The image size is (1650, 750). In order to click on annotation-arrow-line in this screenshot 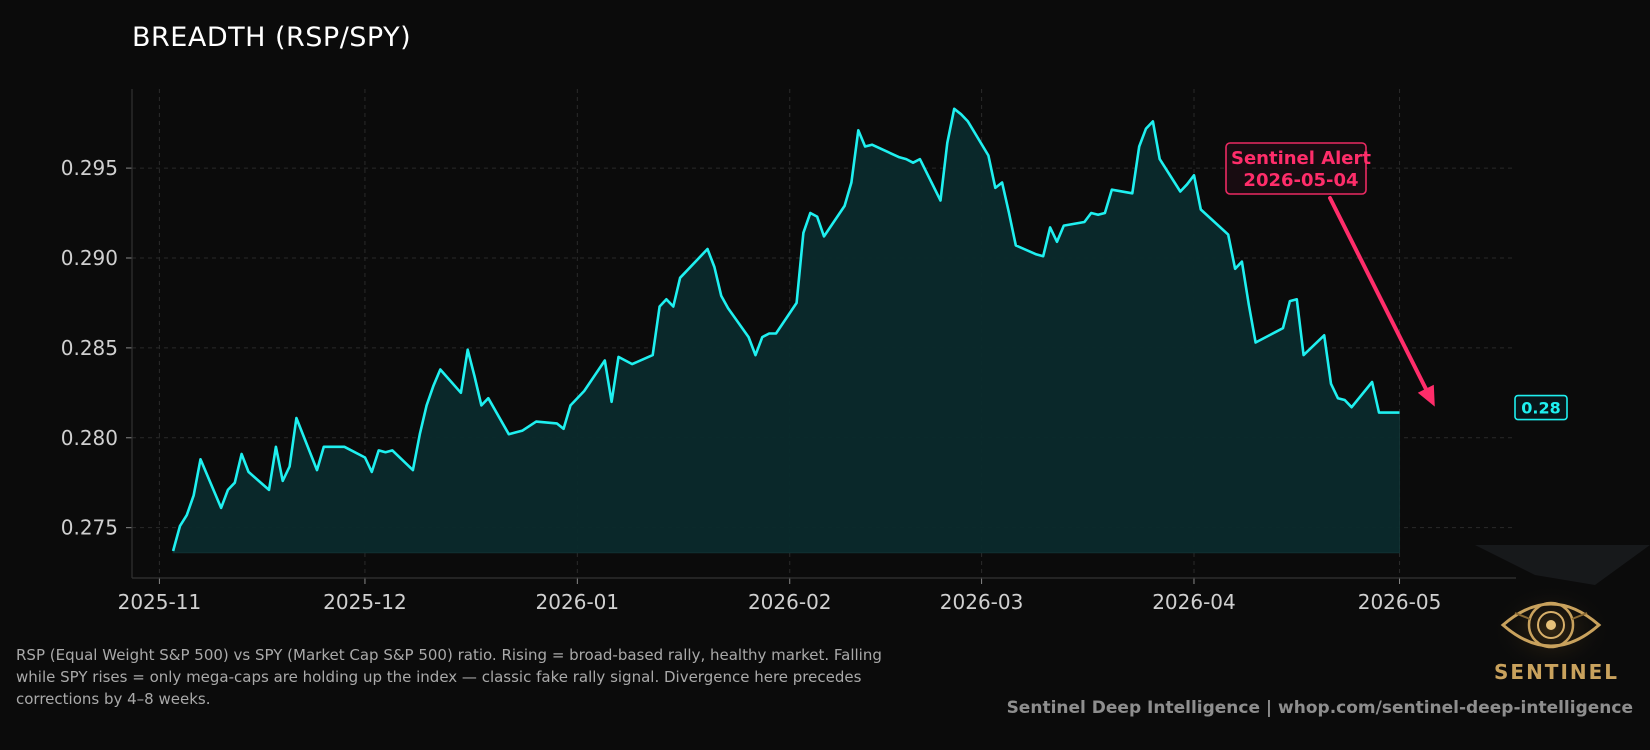, I will do `click(1381, 300)`.